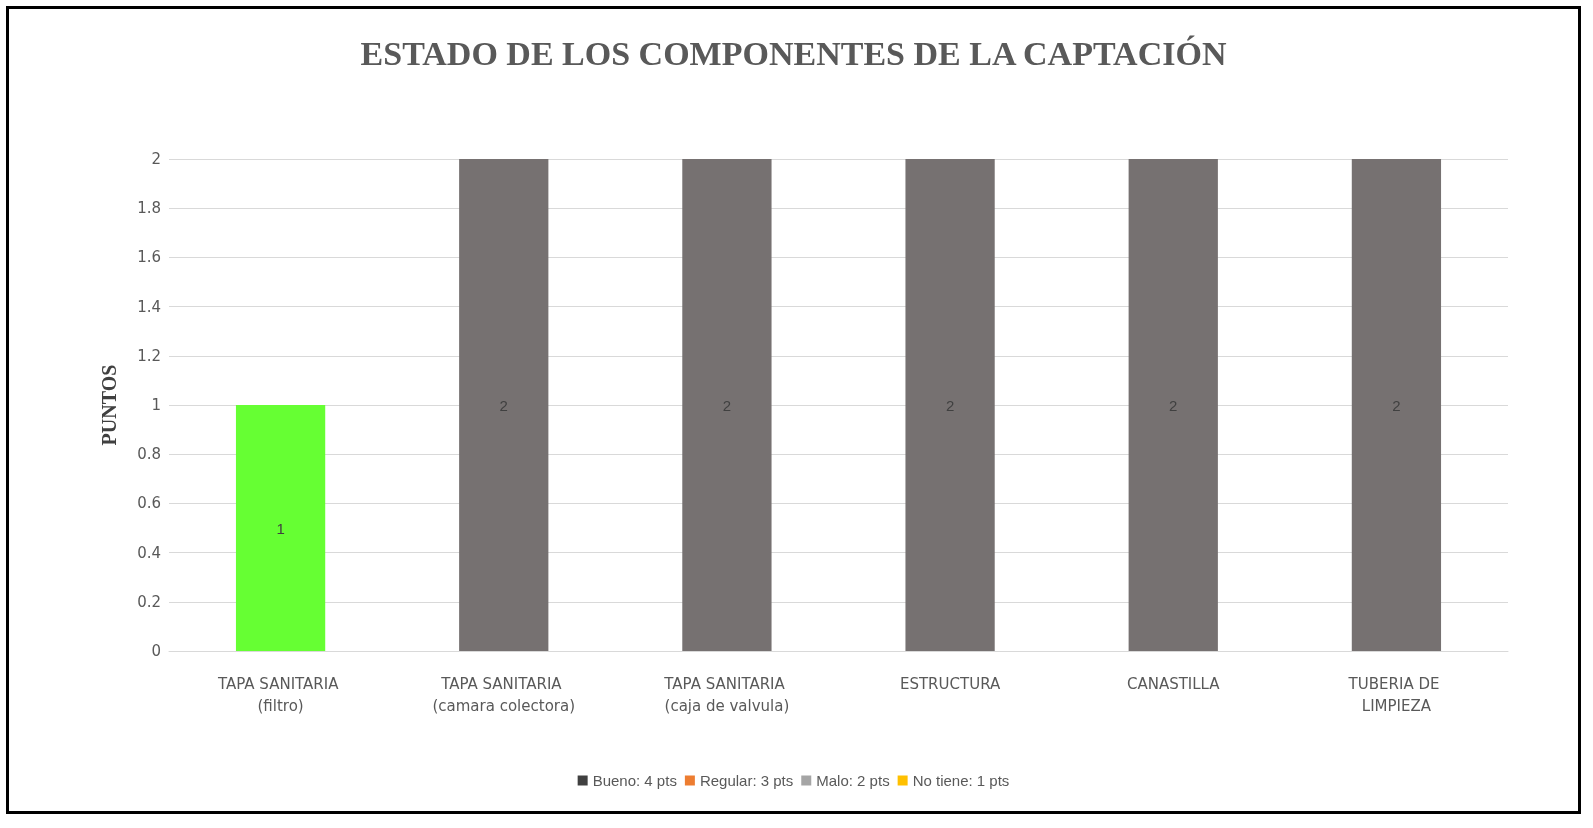  What do you see at coordinates (280, 695) in the screenshot?
I see `x-tick-label: TAPA SANITARIA (filtro)` at bounding box center [280, 695].